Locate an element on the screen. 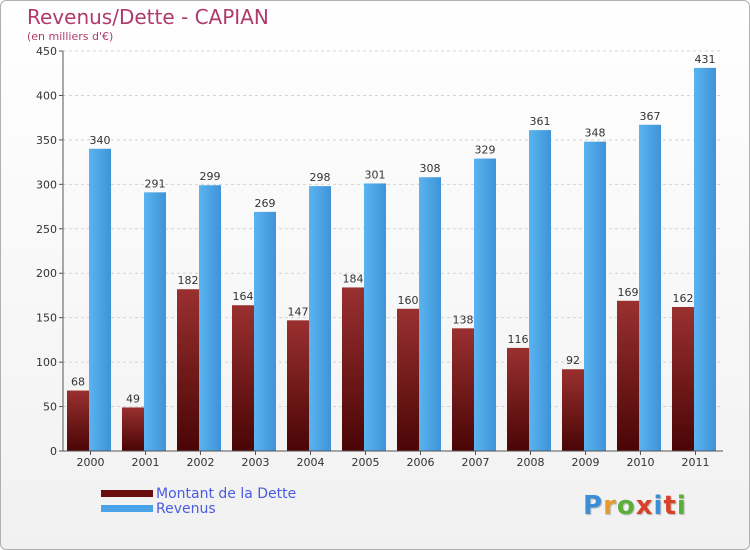 The height and width of the screenshot is (550, 750). x-tick-label: 2000 is located at coordinates (91, 462).